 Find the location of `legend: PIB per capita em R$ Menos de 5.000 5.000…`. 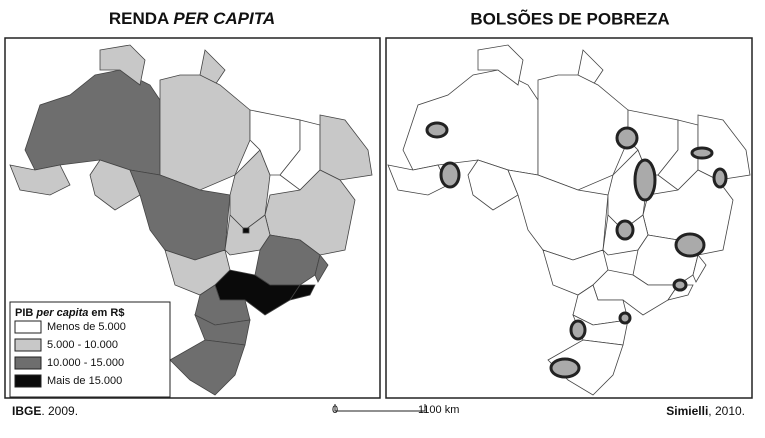

legend: PIB per capita em R$ Menos de 5.000 5.000… is located at coordinates (90, 349).